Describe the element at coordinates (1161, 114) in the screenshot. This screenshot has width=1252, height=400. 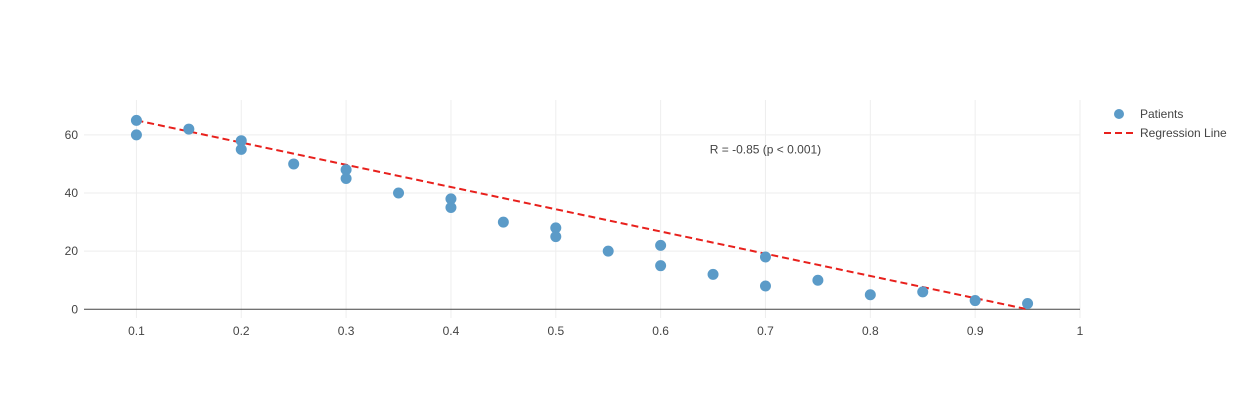
I see `legend-label: Patients` at that location.